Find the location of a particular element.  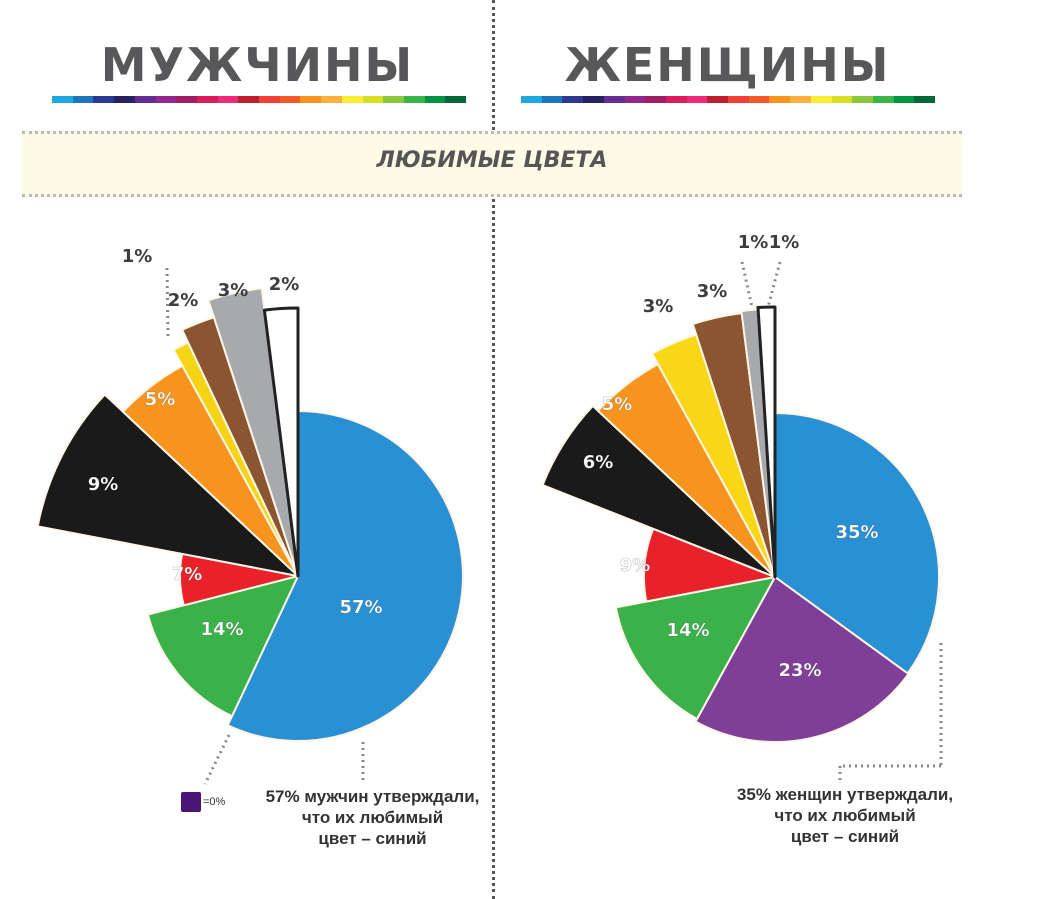

slice-label: 6% is located at coordinates (598, 462).